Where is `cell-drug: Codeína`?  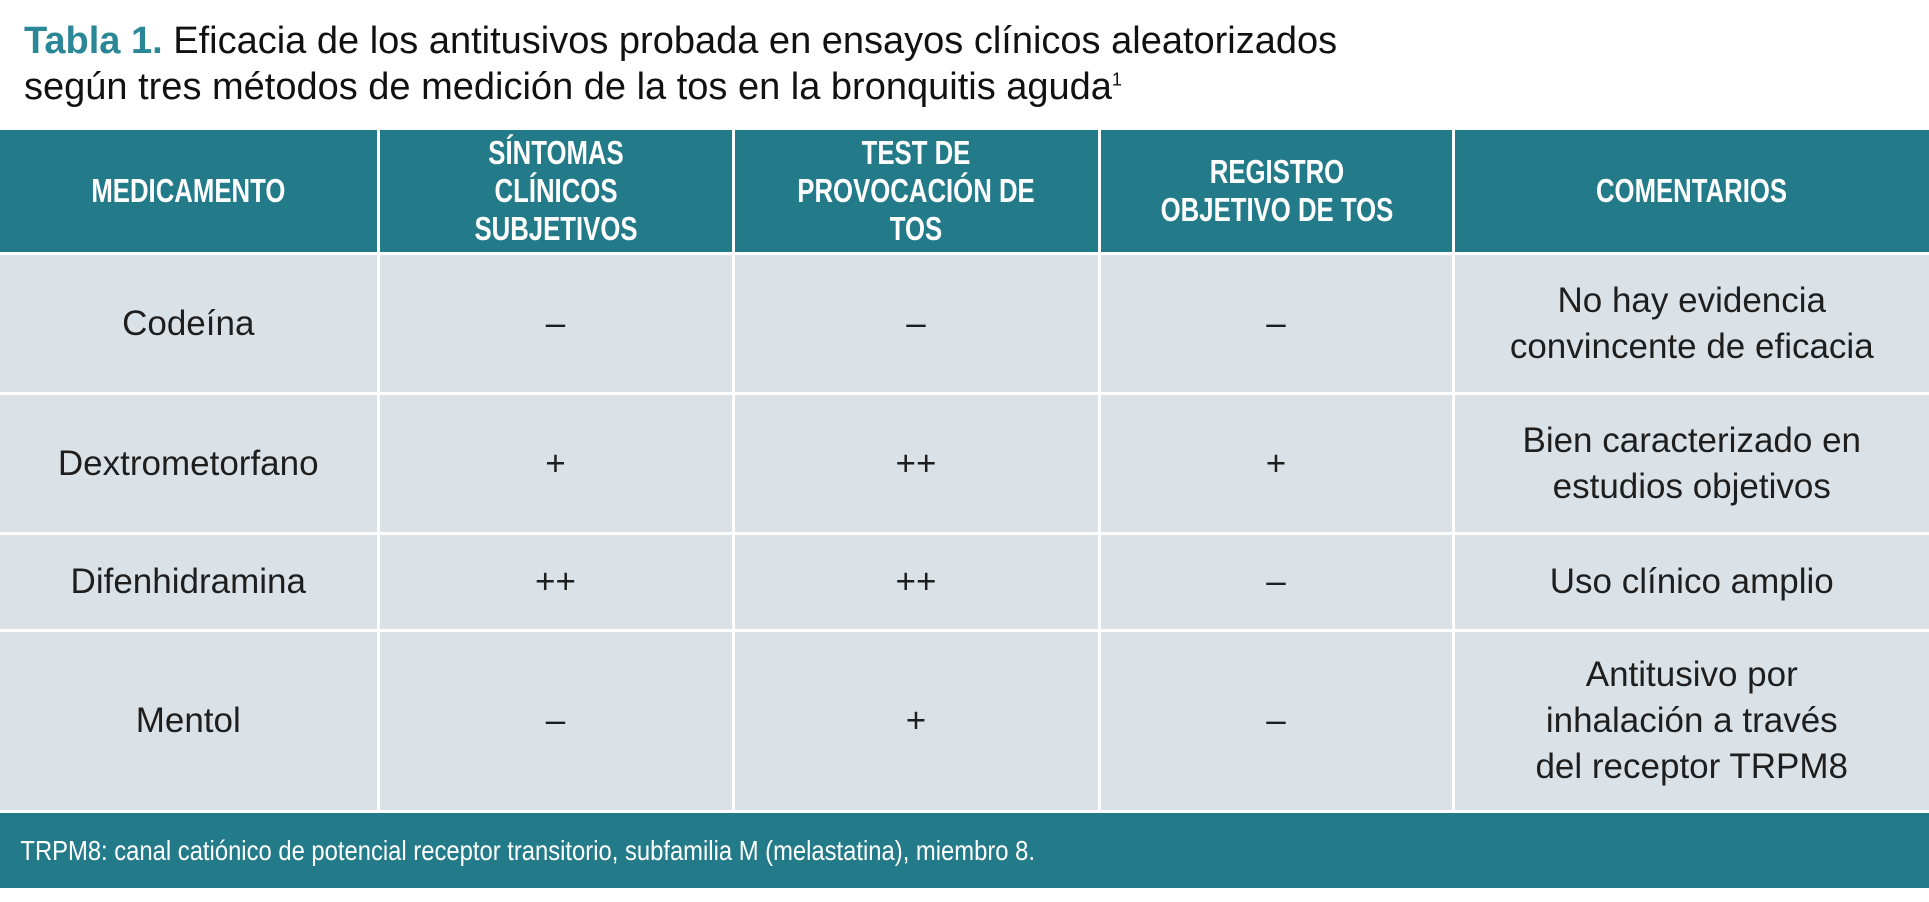 cell-drug: Codeína is located at coordinates (190, 323).